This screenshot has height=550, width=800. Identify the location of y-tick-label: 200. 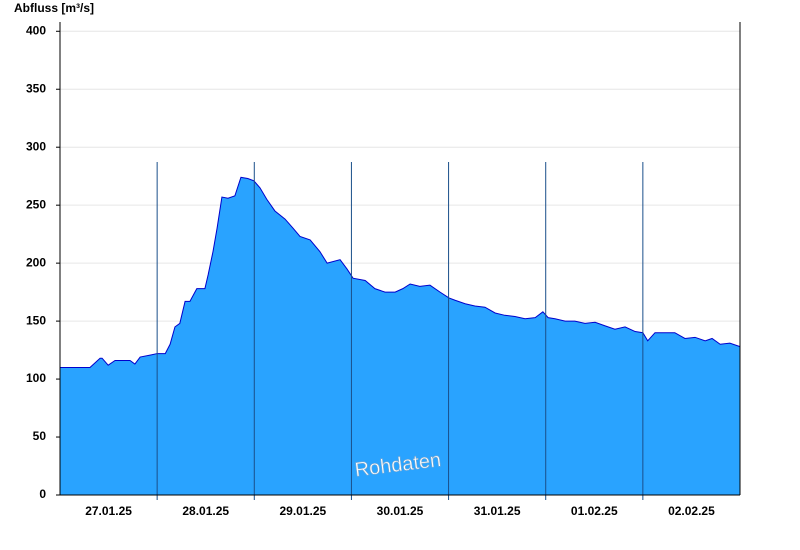
(36, 262).